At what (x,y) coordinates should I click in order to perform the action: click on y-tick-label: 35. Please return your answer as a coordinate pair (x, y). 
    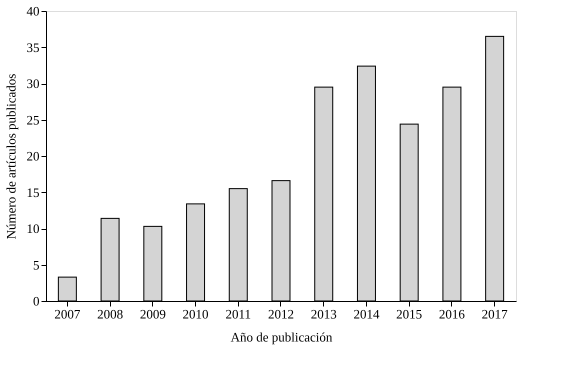
    Looking at the image, I should click on (33, 47).